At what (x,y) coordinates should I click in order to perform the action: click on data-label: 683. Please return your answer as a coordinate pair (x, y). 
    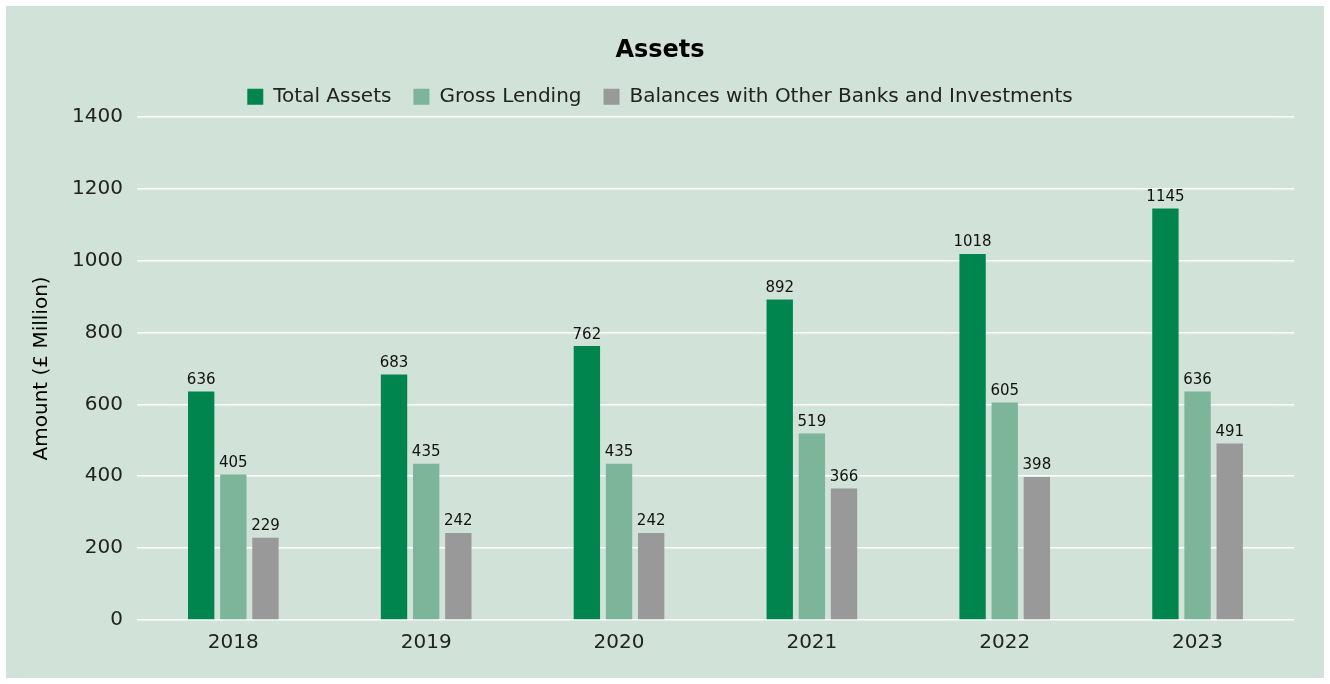
    Looking at the image, I should click on (394, 361).